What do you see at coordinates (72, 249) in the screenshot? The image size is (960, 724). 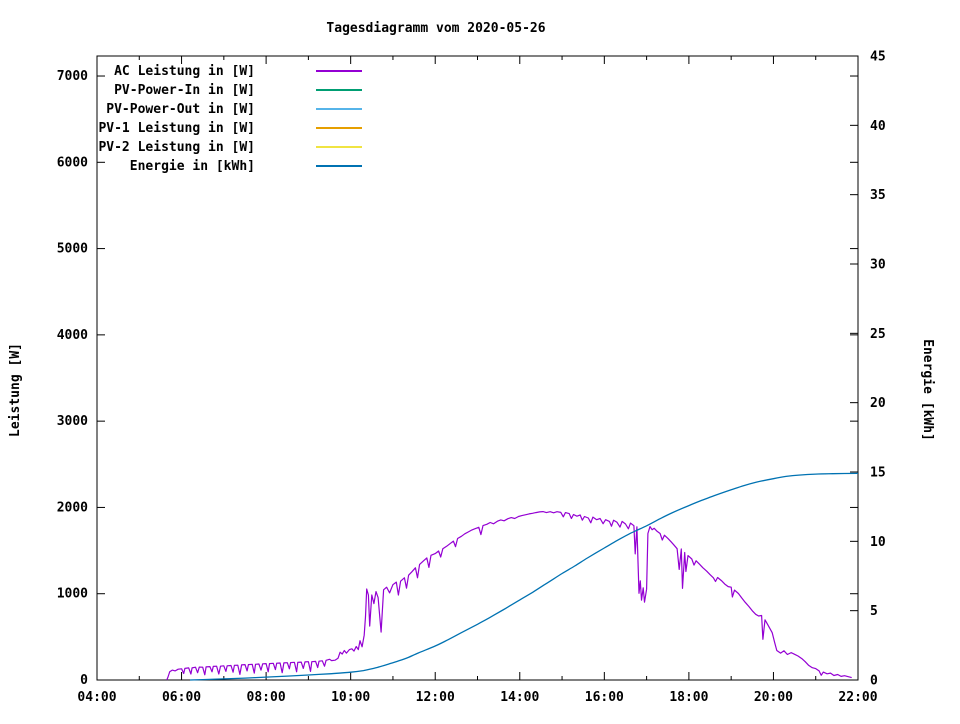 I see `y-axis-tick-label: 5000` at bounding box center [72, 249].